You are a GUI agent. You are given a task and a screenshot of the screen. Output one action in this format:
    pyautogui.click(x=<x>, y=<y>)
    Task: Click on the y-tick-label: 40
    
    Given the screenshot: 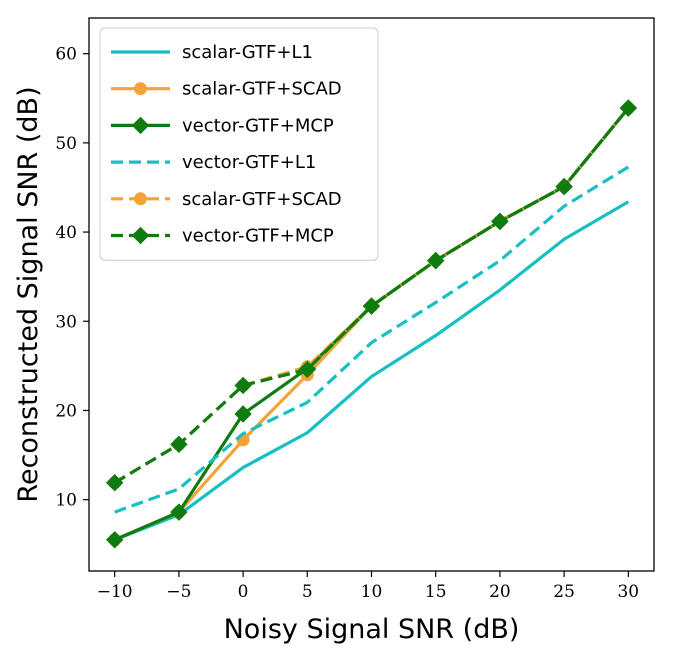 What is the action you would take?
    pyautogui.click(x=66, y=233)
    